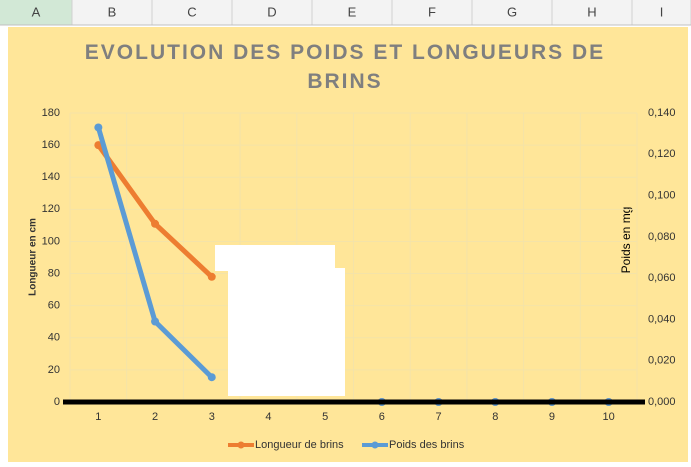 Image resolution: width=691 pixels, height=467 pixels. I want to click on x-tick-label: 6, so click(382, 417).